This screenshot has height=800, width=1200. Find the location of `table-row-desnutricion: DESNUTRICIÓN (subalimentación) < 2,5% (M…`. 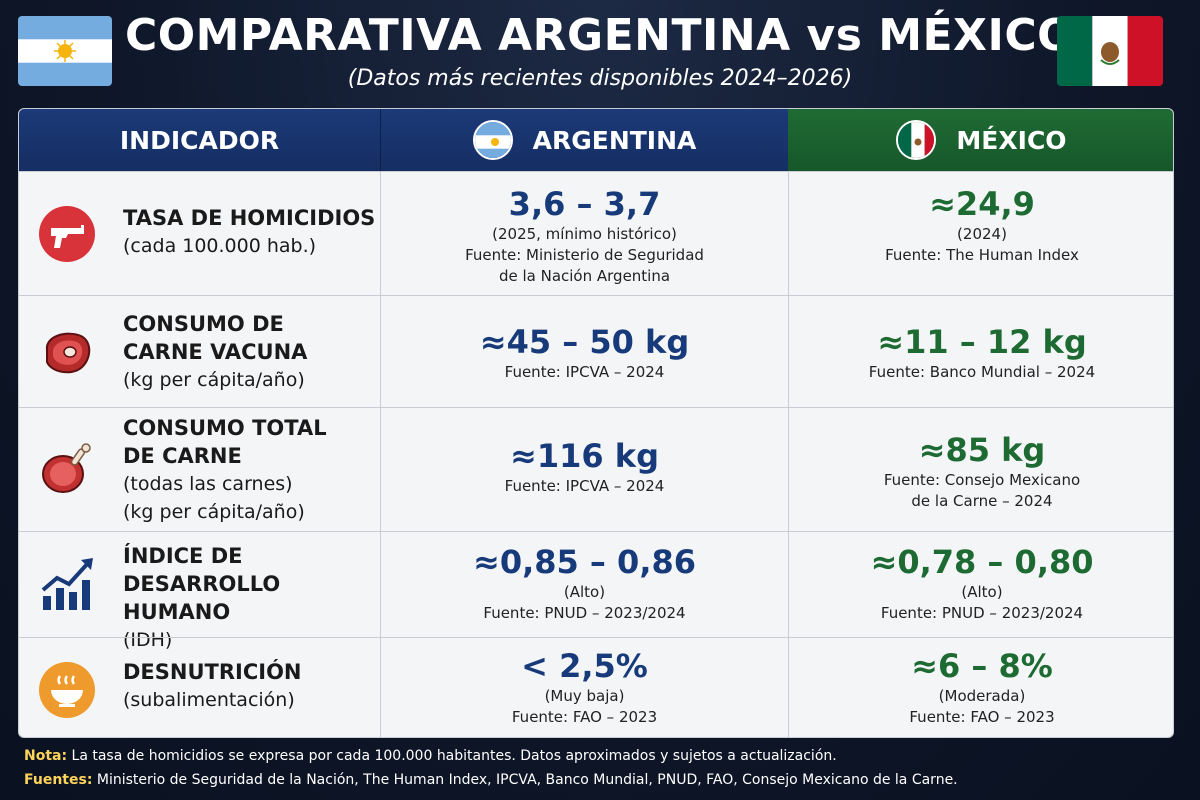

table-row-desnutricion: DESNUTRICIÓN (subalimentación) < 2,5% (M… is located at coordinates (596, 687).